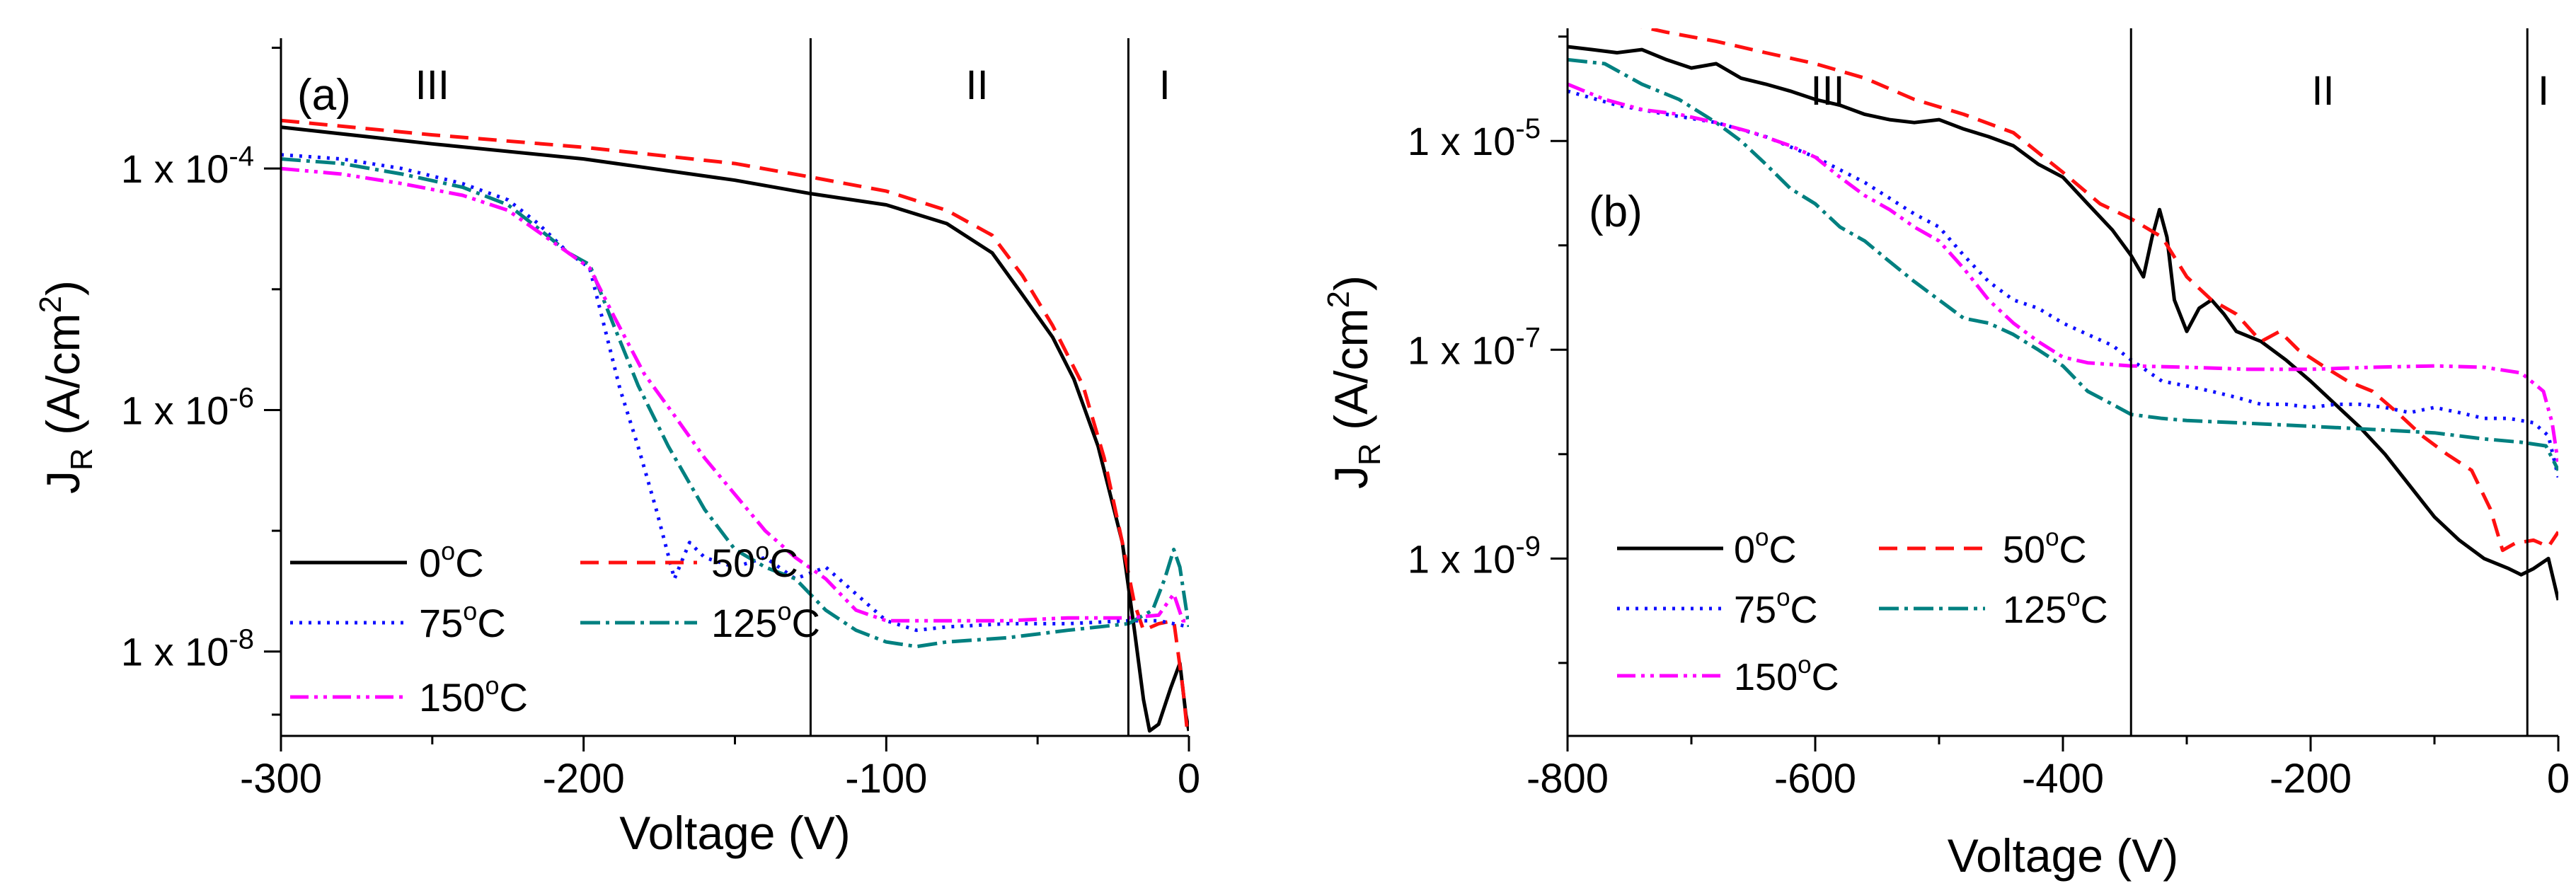  I want to click on y-tick-label: 1 x 10⁻⁶, so click(188, 407).